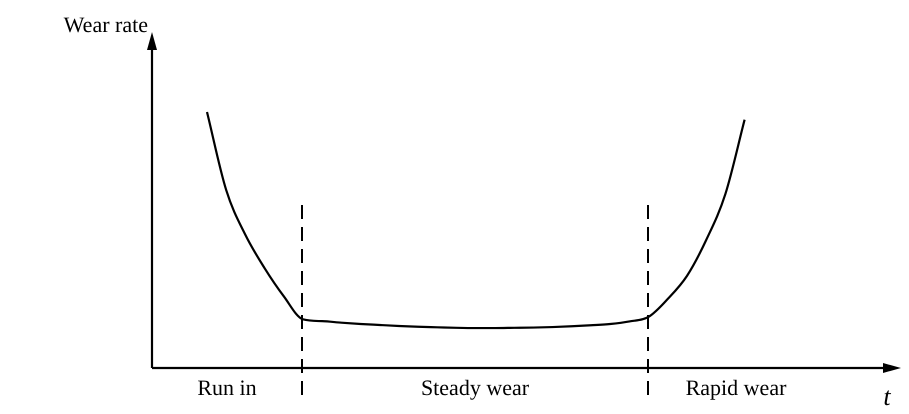  I want to click on text: Rapid wear, so click(737, 387).